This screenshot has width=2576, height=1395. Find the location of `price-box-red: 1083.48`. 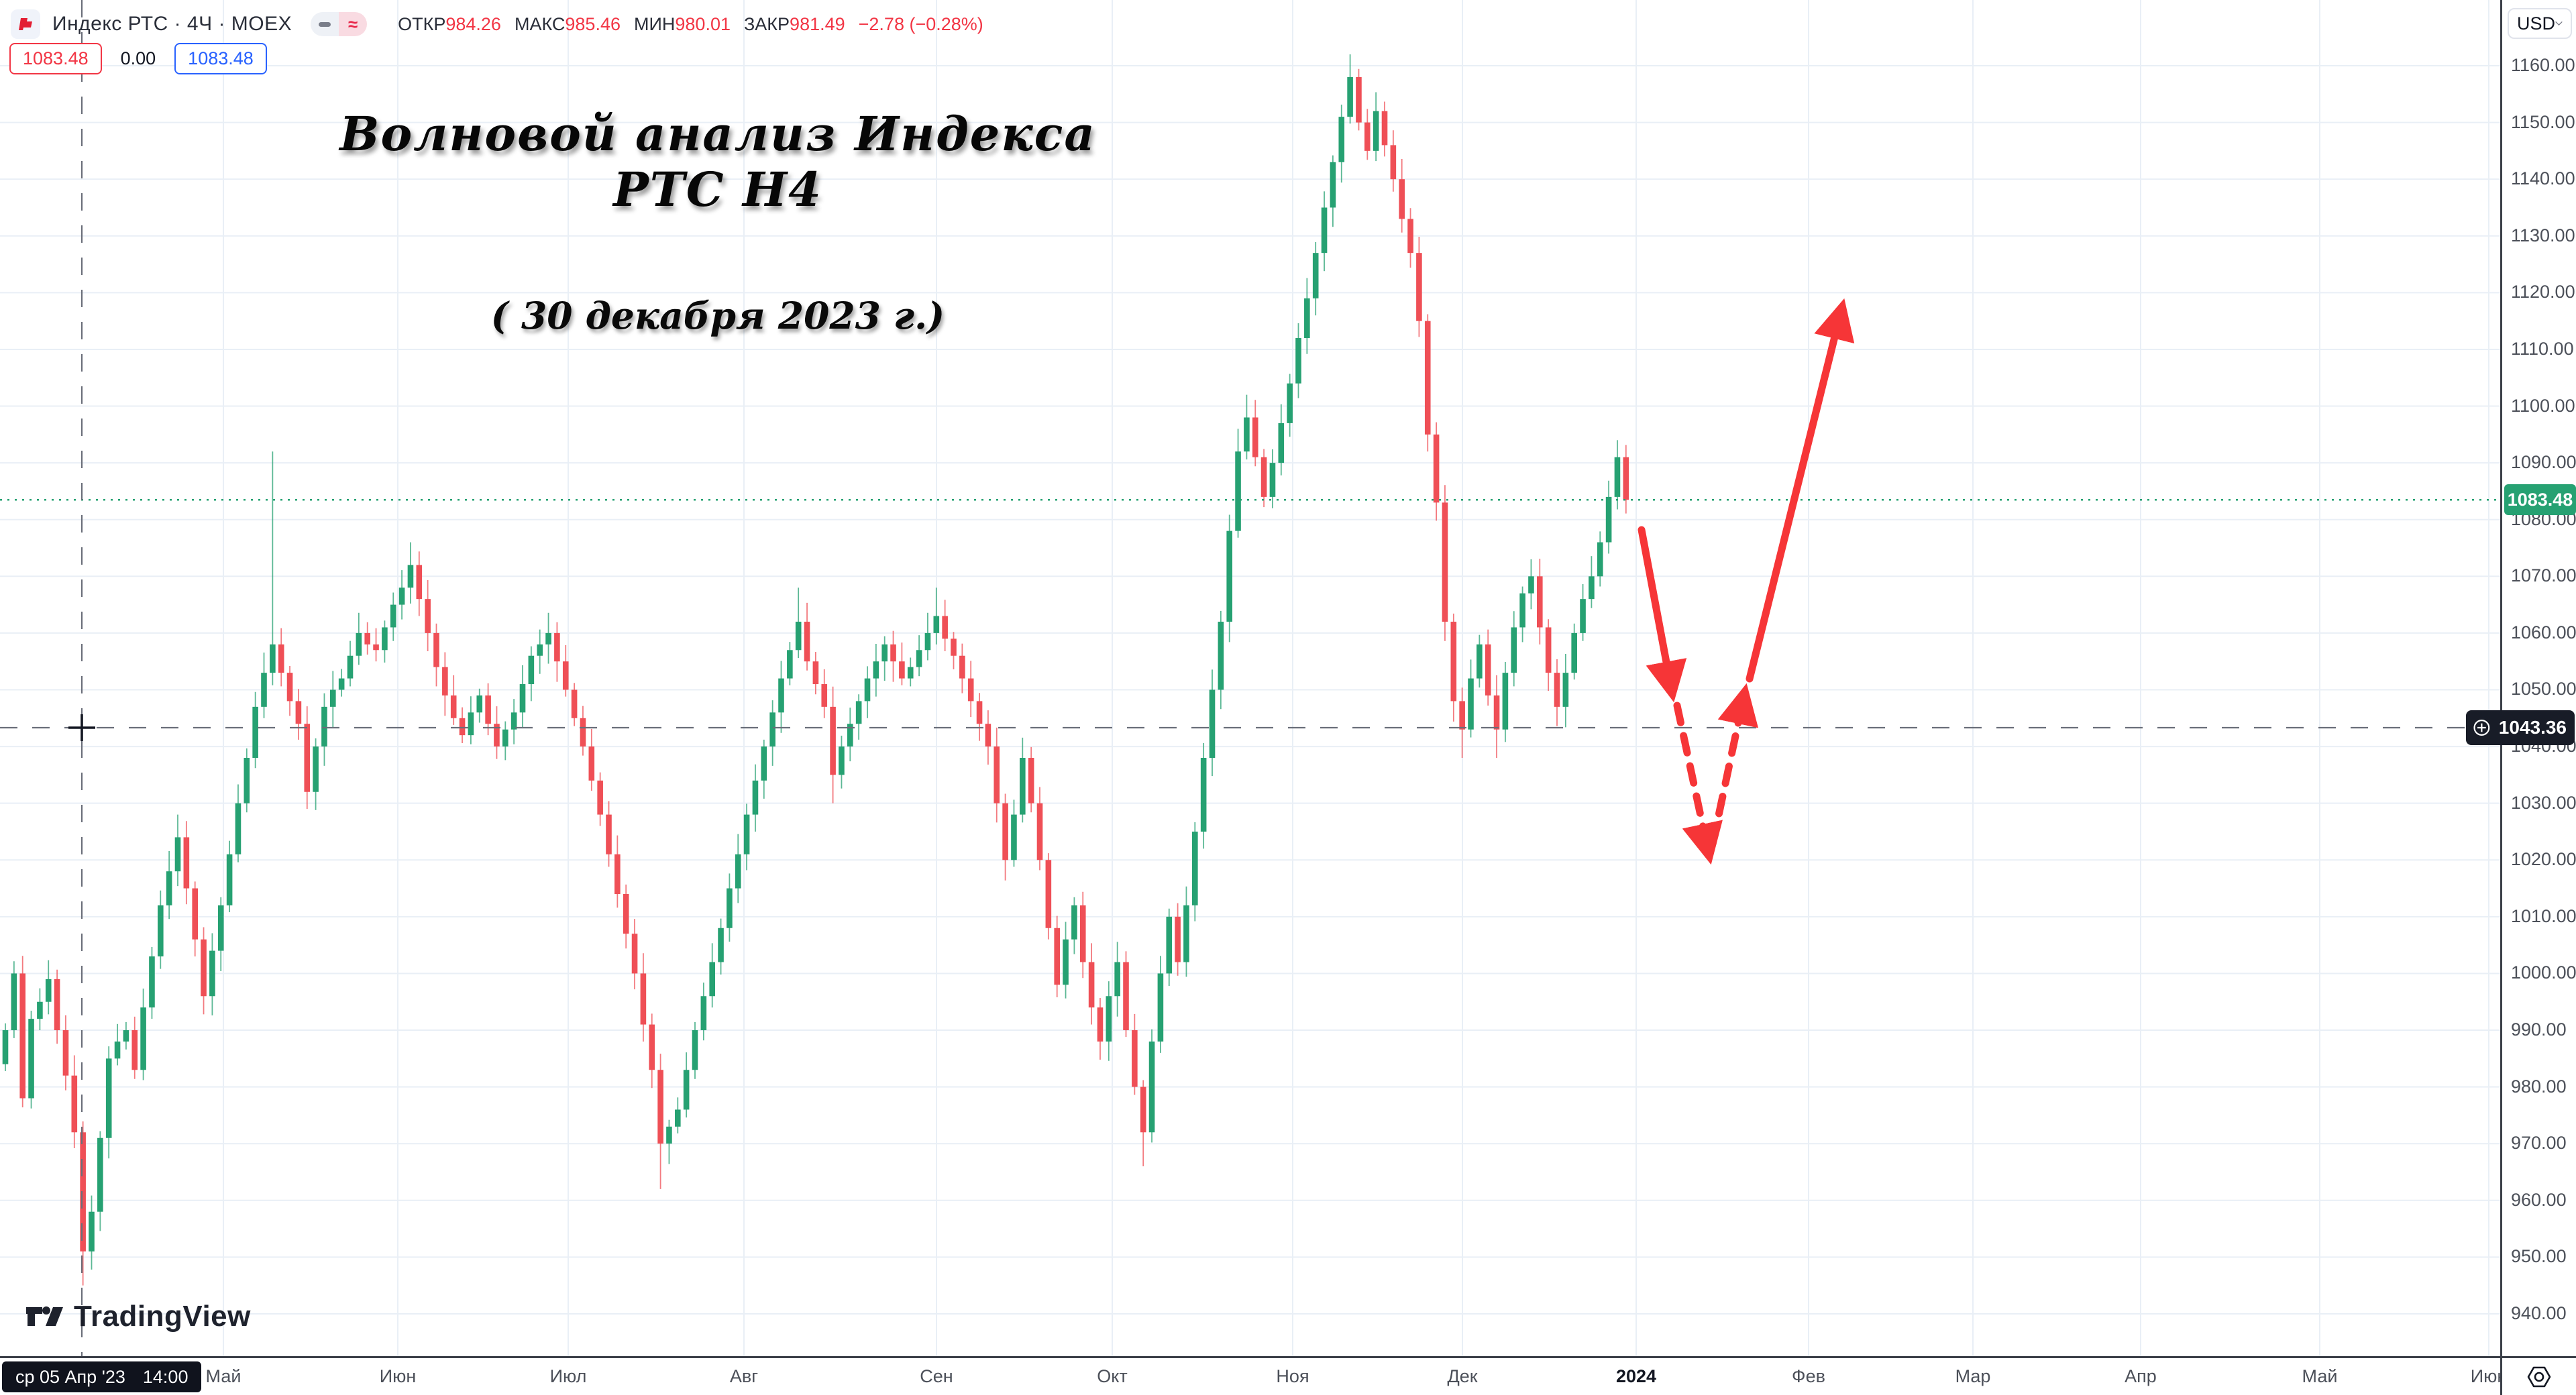

price-box-red: 1083.48 is located at coordinates (55, 58).